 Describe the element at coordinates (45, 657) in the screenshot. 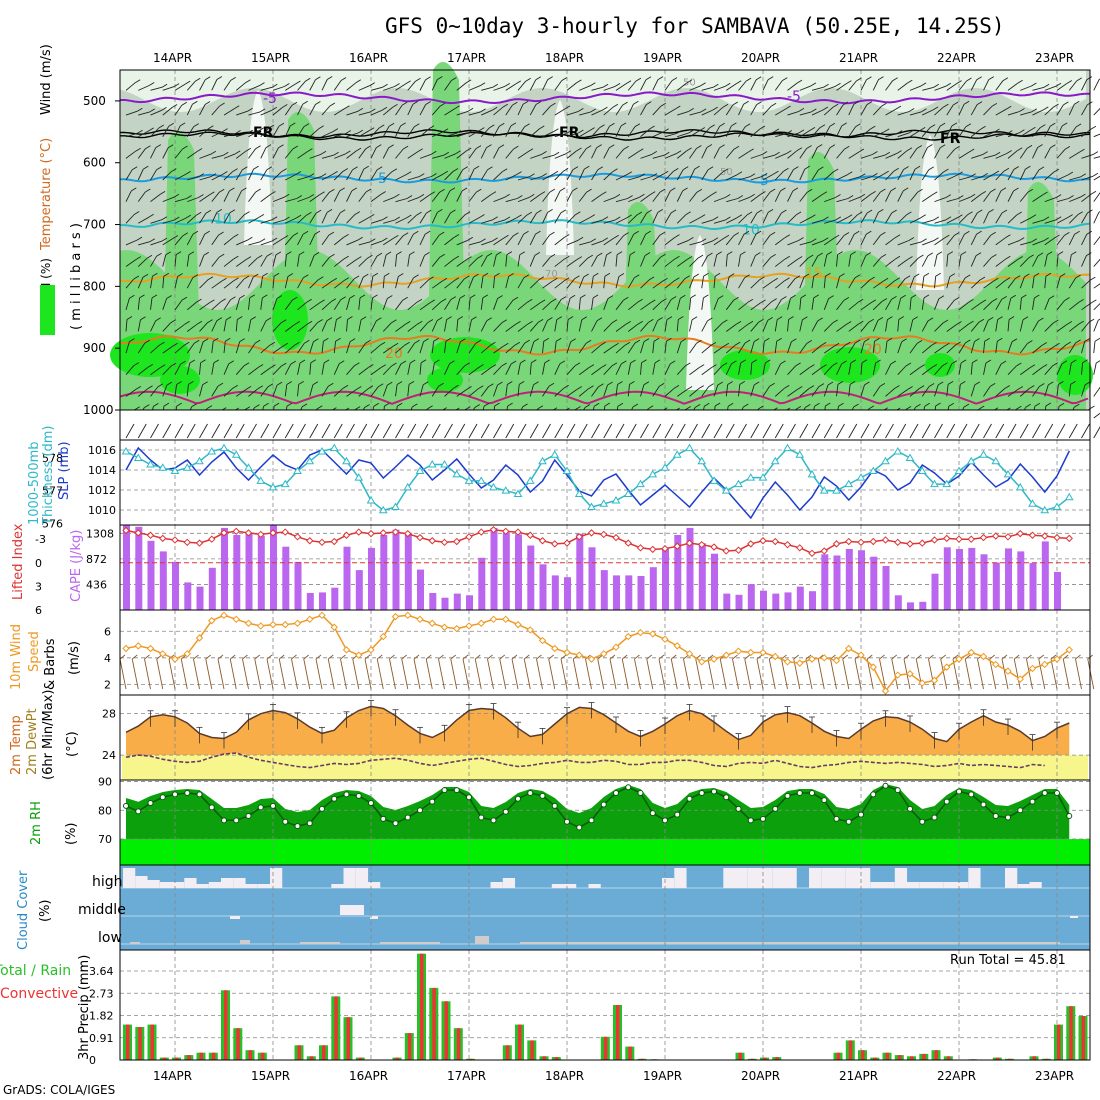

I see `left-labels-wind10: 10m Wind Speed & Barbs (m/s)` at that location.